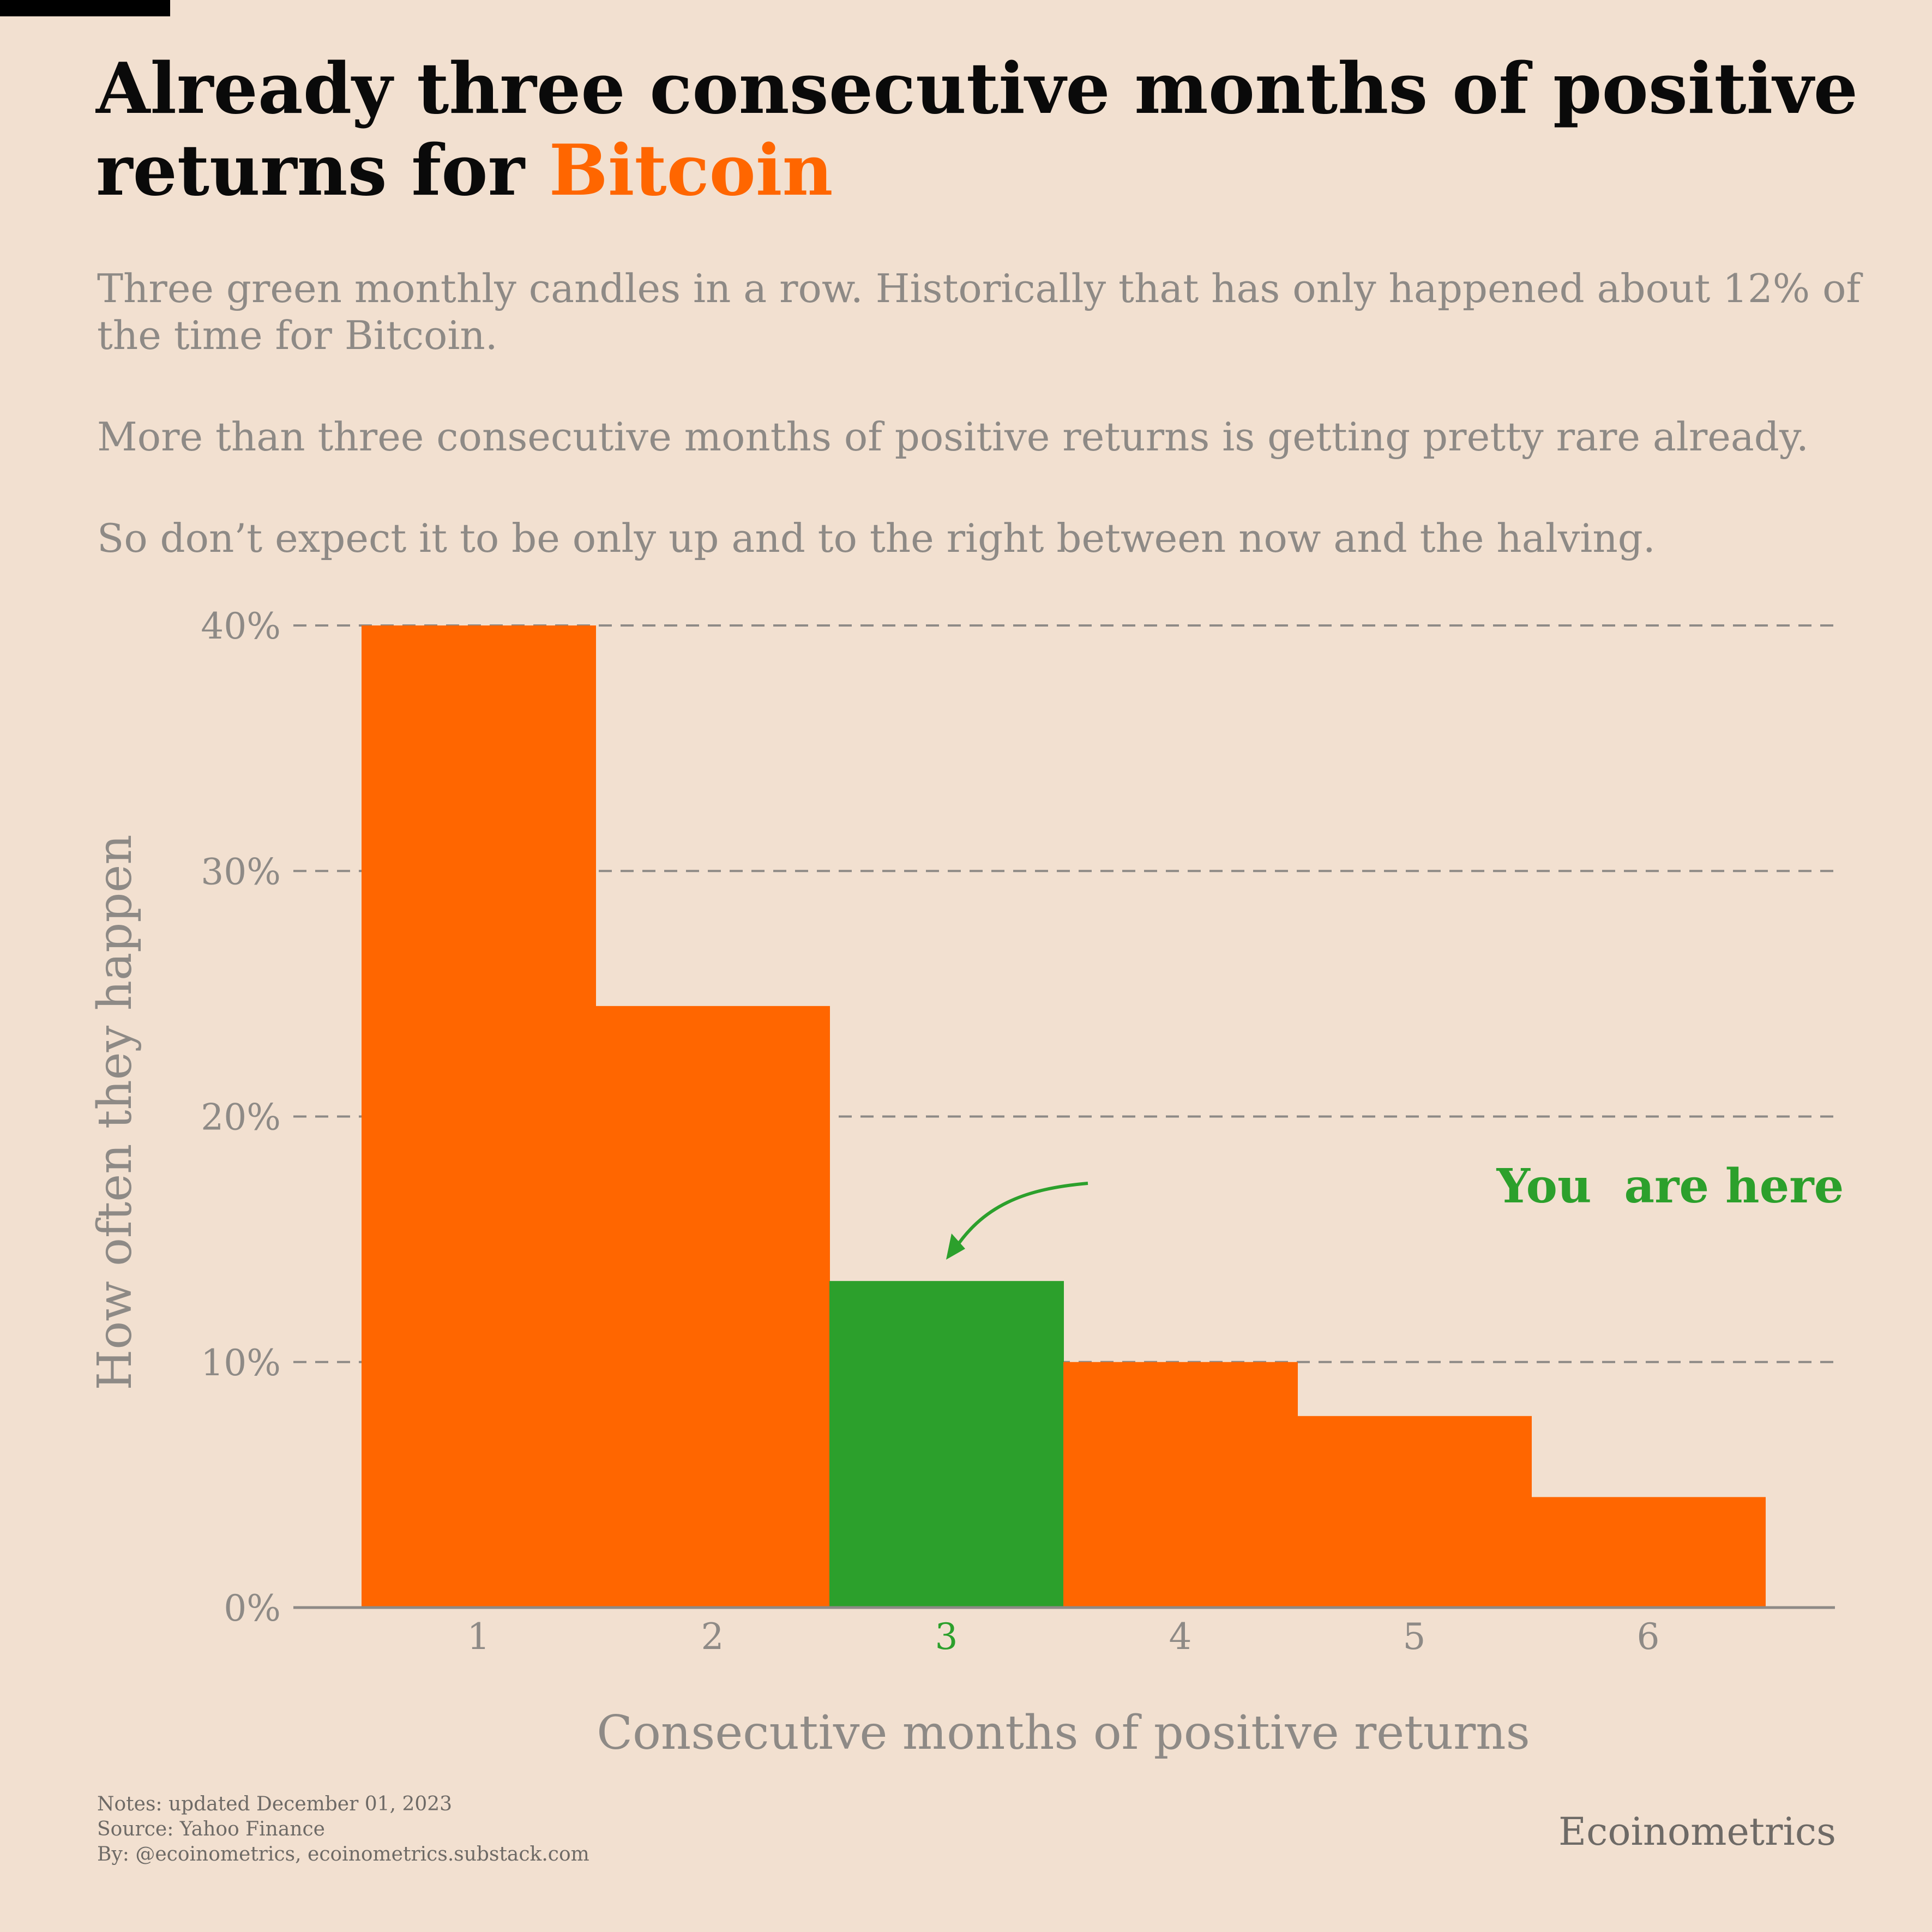 The width and height of the screenshot is (1932, 1932). What do you see at coordinates (955, 1246) in the screenshot?
I see `annotation-arrowhead` at bounding box center [955, 1246].